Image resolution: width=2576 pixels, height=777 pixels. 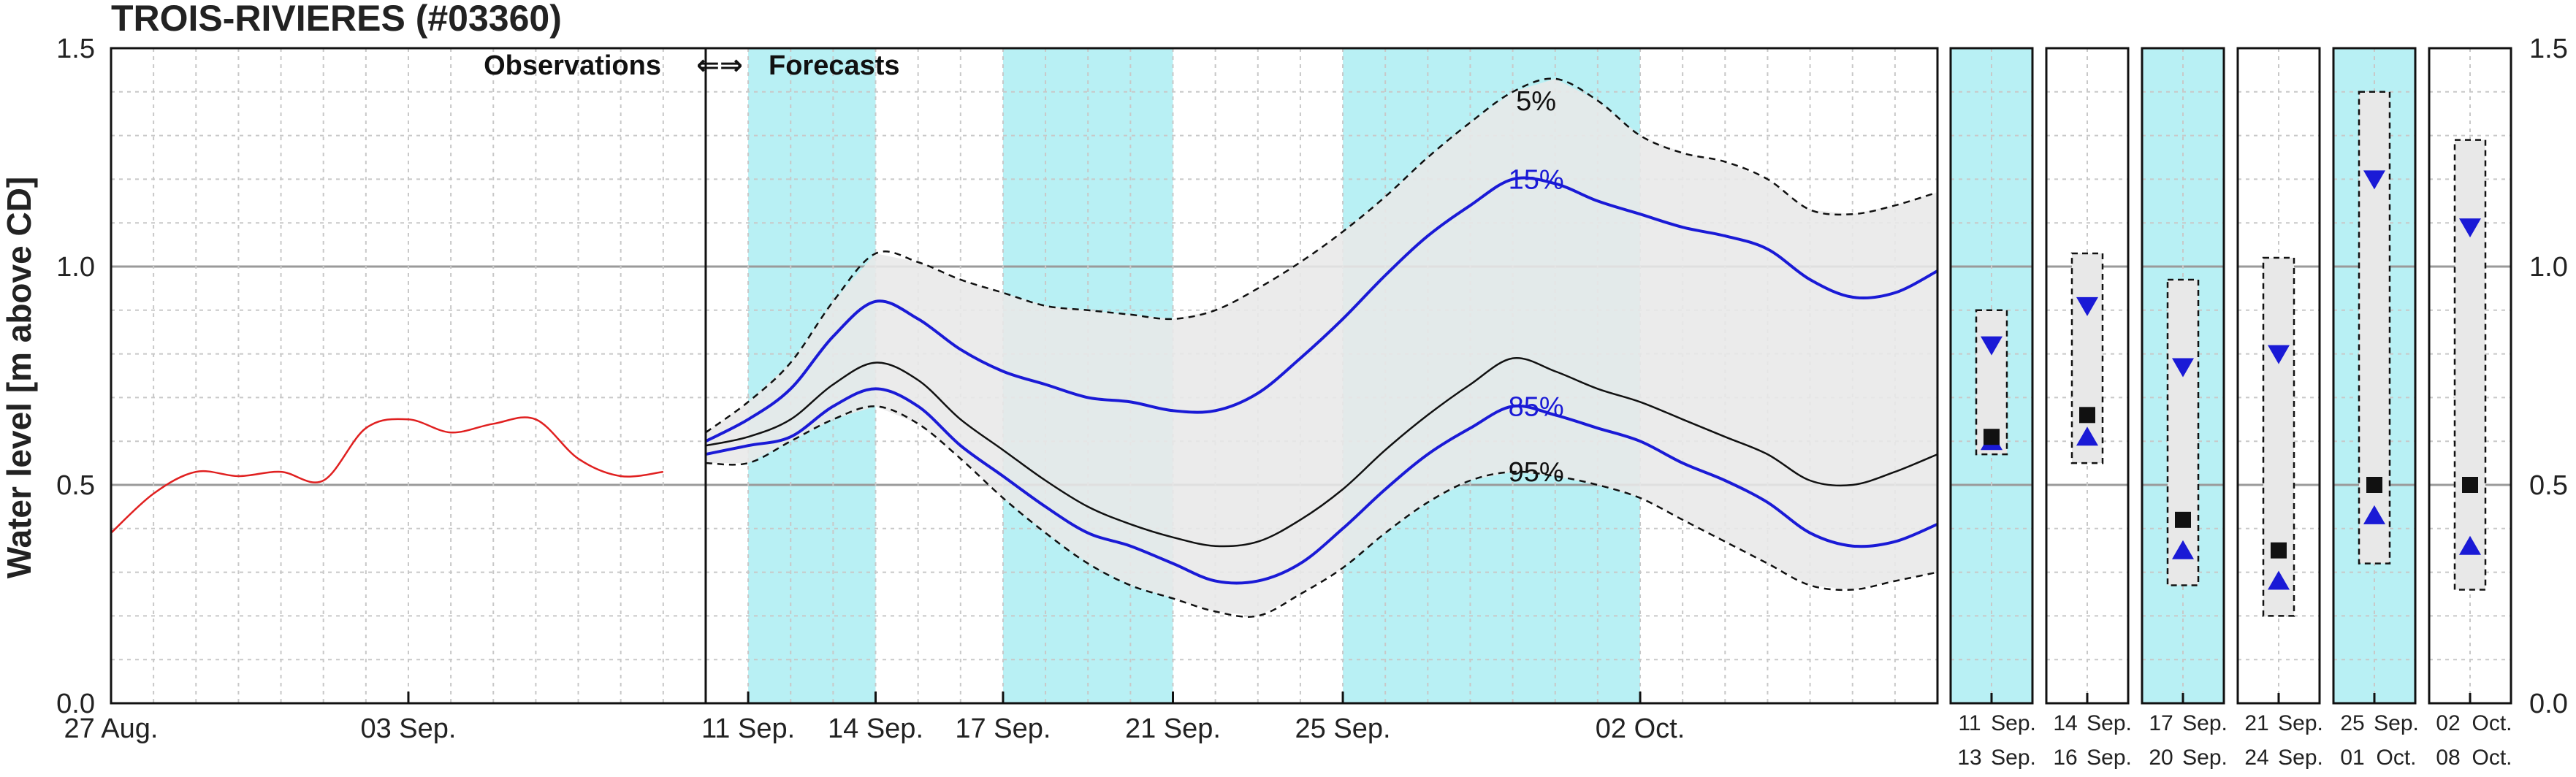 What do you see at coordinates (75, 267) in the screenshot?
I see `y-tick-label-left: 1.0` at bounding box center [75, 267].